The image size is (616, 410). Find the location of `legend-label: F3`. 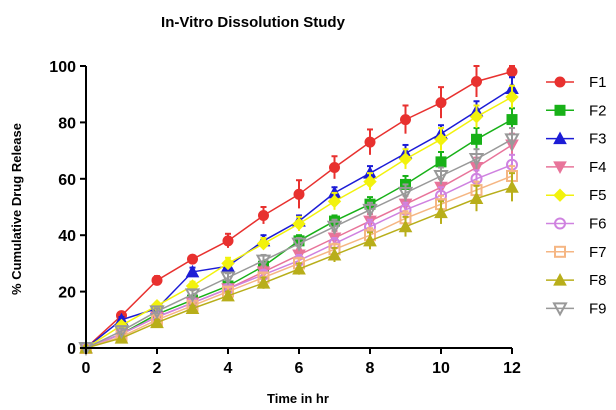

legend-label: F3 is located at coordinates (598, 139).